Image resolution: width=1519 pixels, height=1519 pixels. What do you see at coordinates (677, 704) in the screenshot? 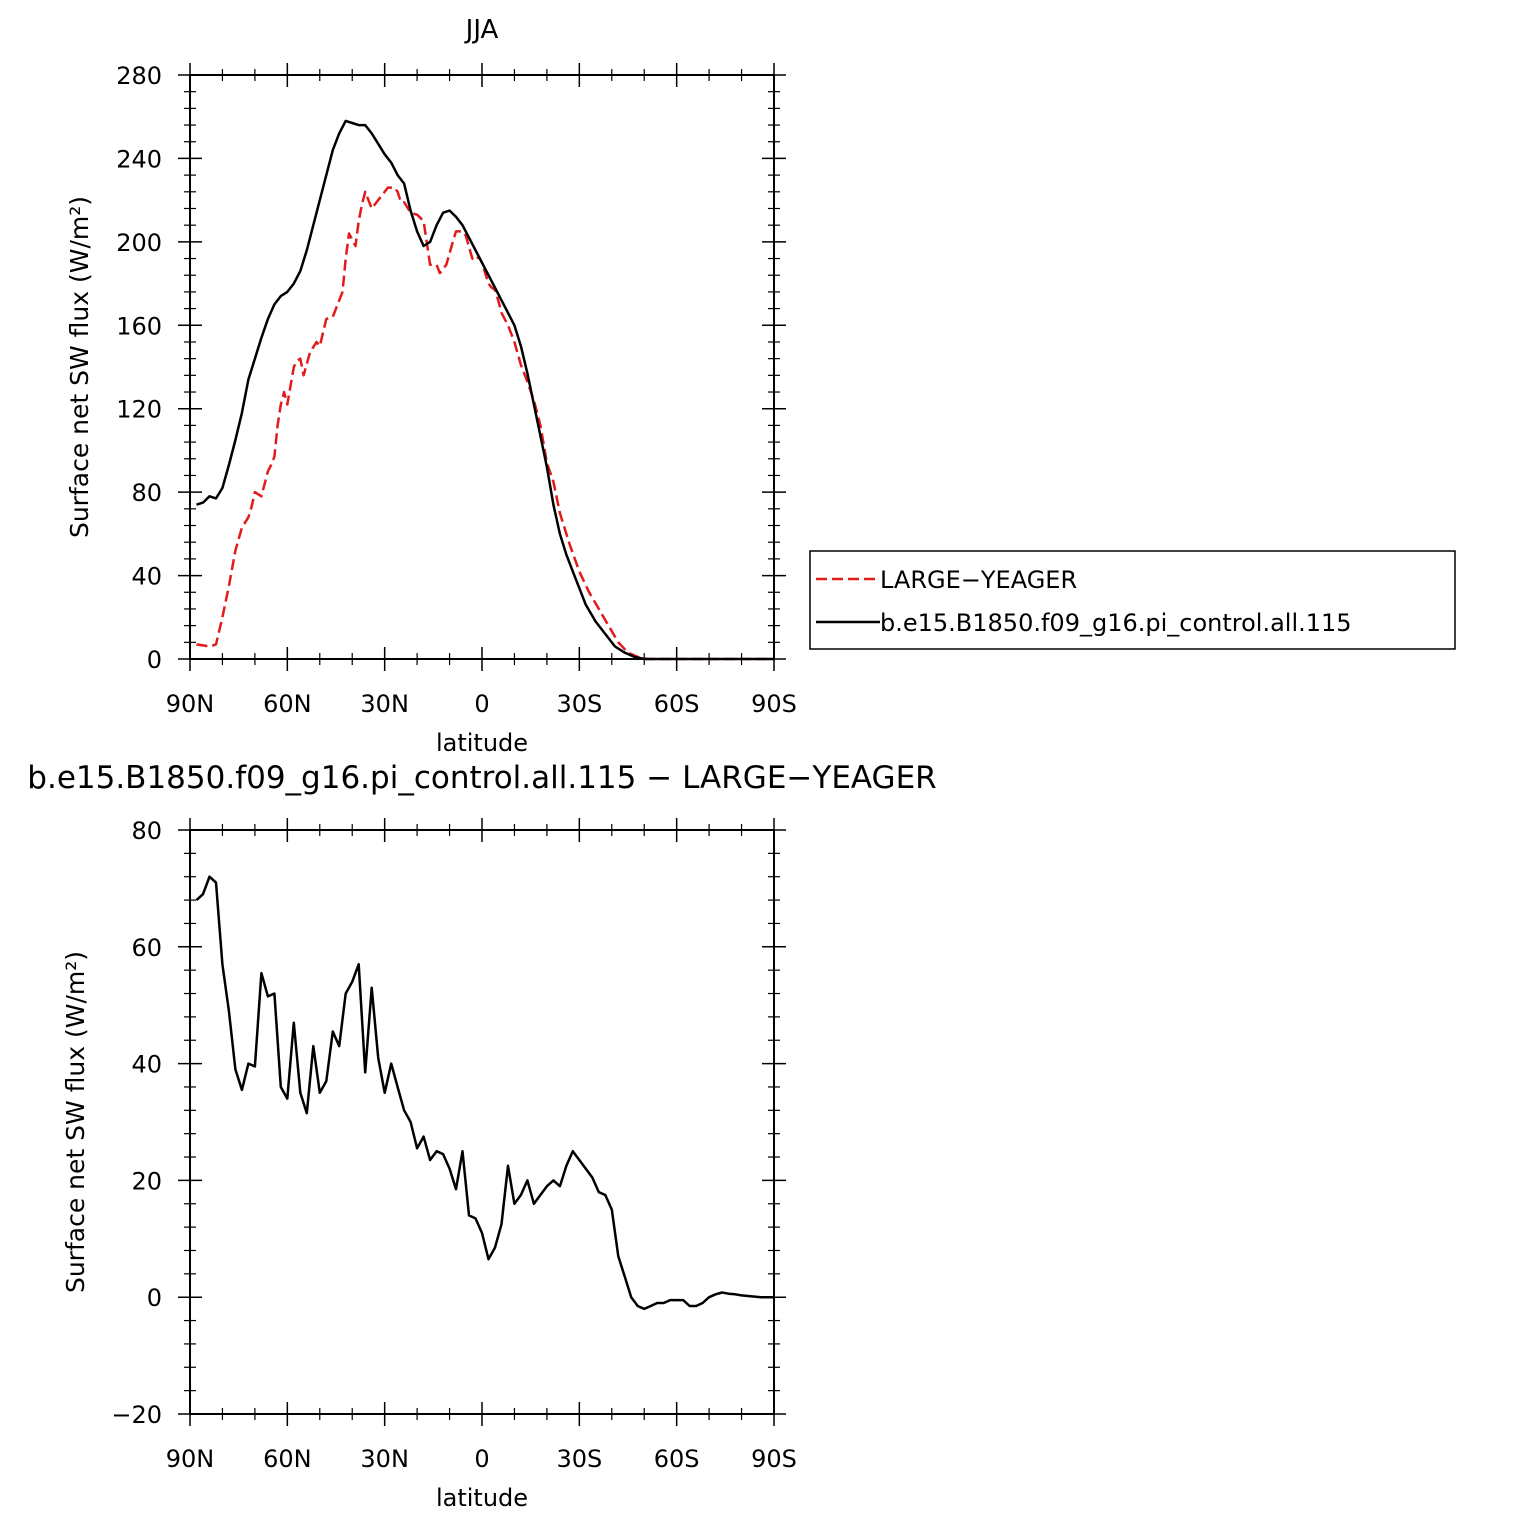
I see `top-x-tick-label: 60S` at bounding box center [677, 704].